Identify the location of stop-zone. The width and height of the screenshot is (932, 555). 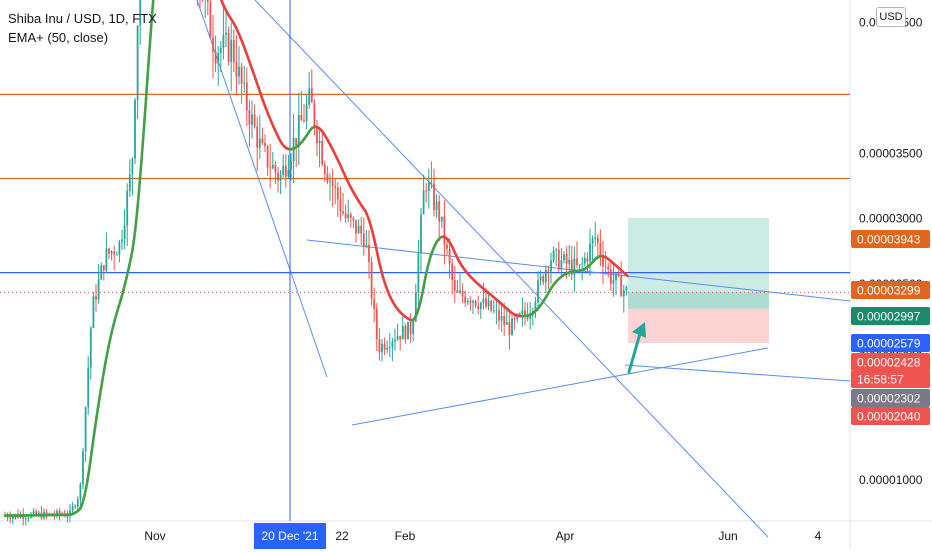
(698, 326).